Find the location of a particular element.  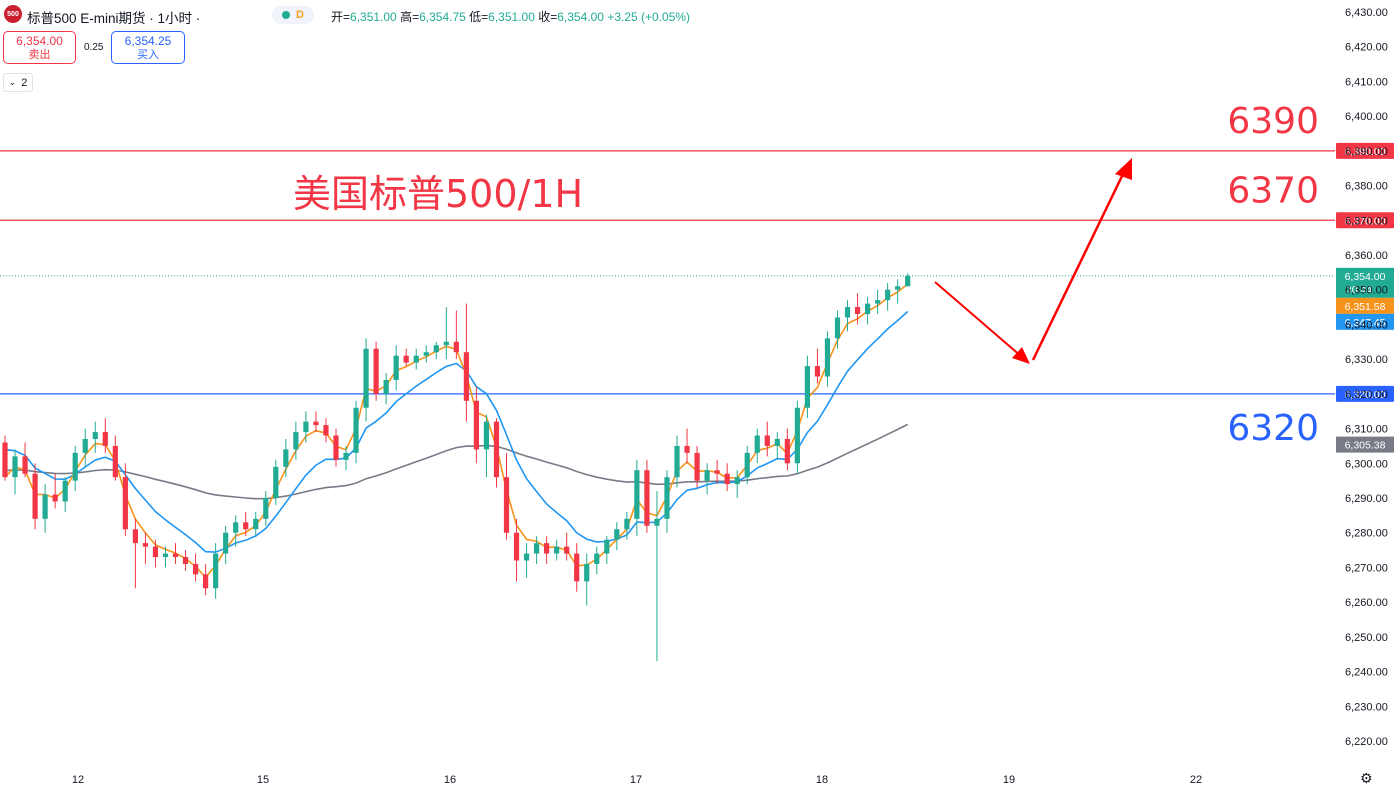

price-tick-label: 6,340.00 is located at coordinates (1366, 325).